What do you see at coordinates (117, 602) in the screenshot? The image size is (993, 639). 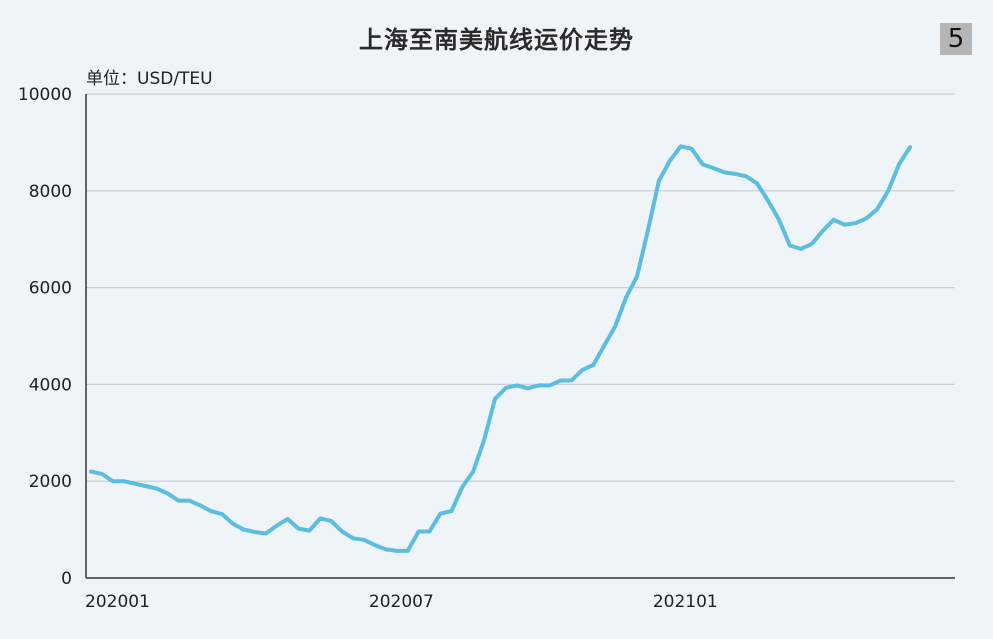 I see `x-tick-label: 202001` at bounding box center [117, 602].